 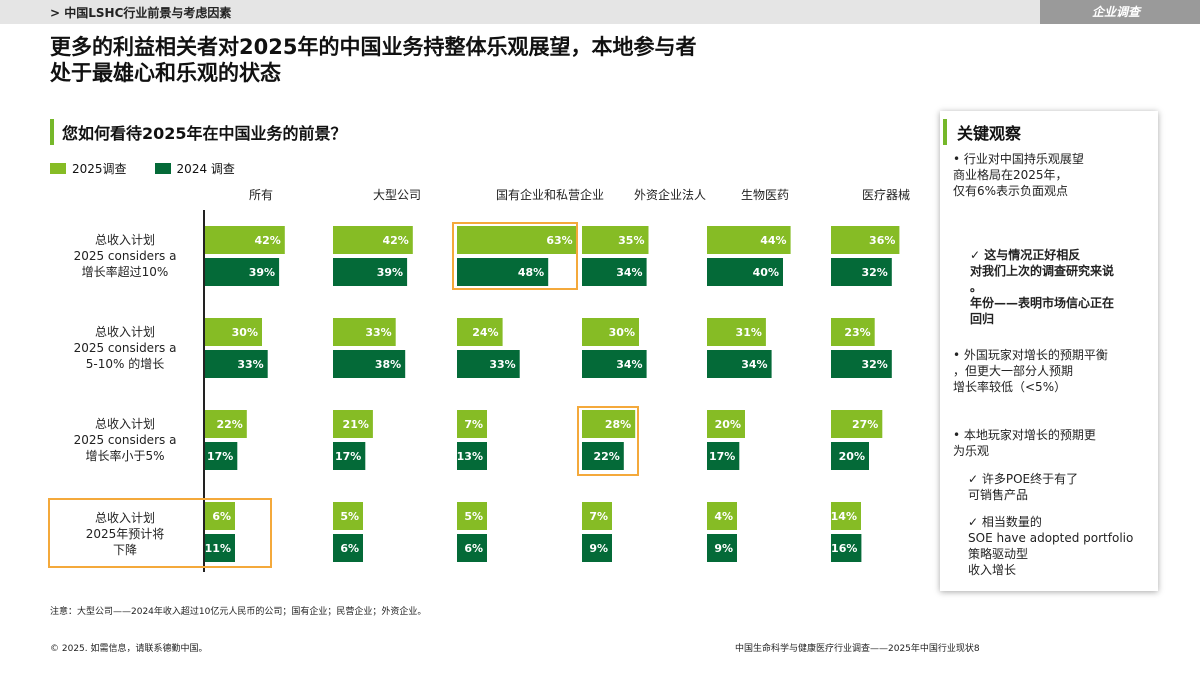 I want to click on bar-value-label: 23%, so click(x=857, y=332).